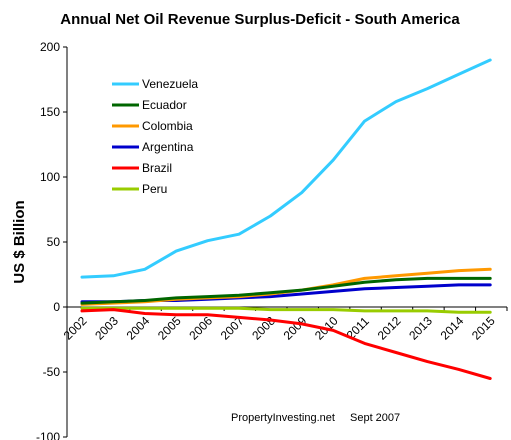 Image resolution: width=511 pixels, height=440 pixels. Describe the element at coordinates (54, 242) in the screenshot. I see `y-tick-label: 50` at that location.